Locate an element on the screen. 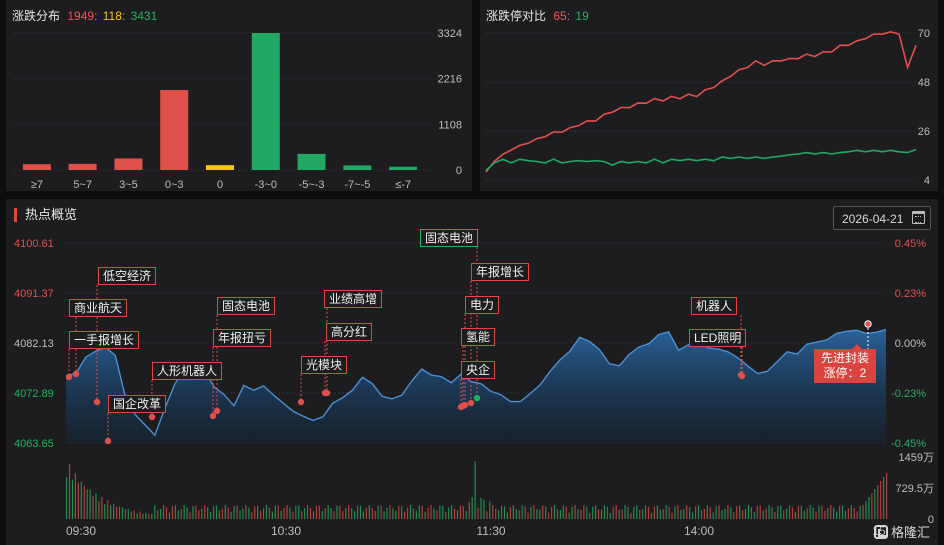 This screenshot has height=545, width=944. y-tick-right: -0.45% is located at coordinates (908, 444).